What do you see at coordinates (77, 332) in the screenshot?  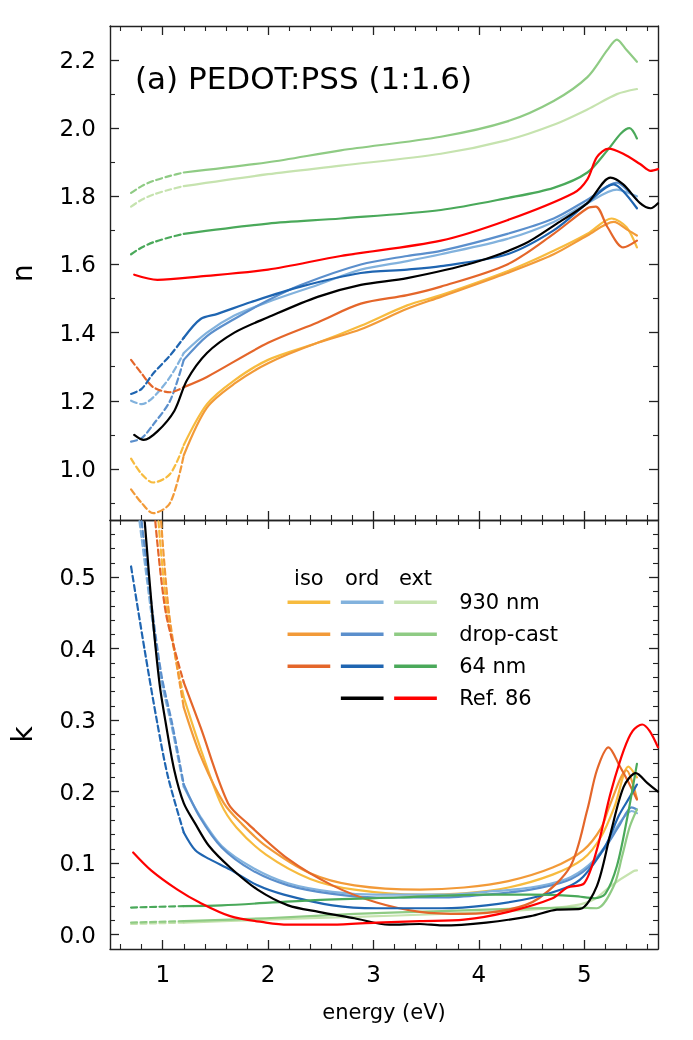 I see `y-tick-label: 1.4` at bounding box center [77, 332].